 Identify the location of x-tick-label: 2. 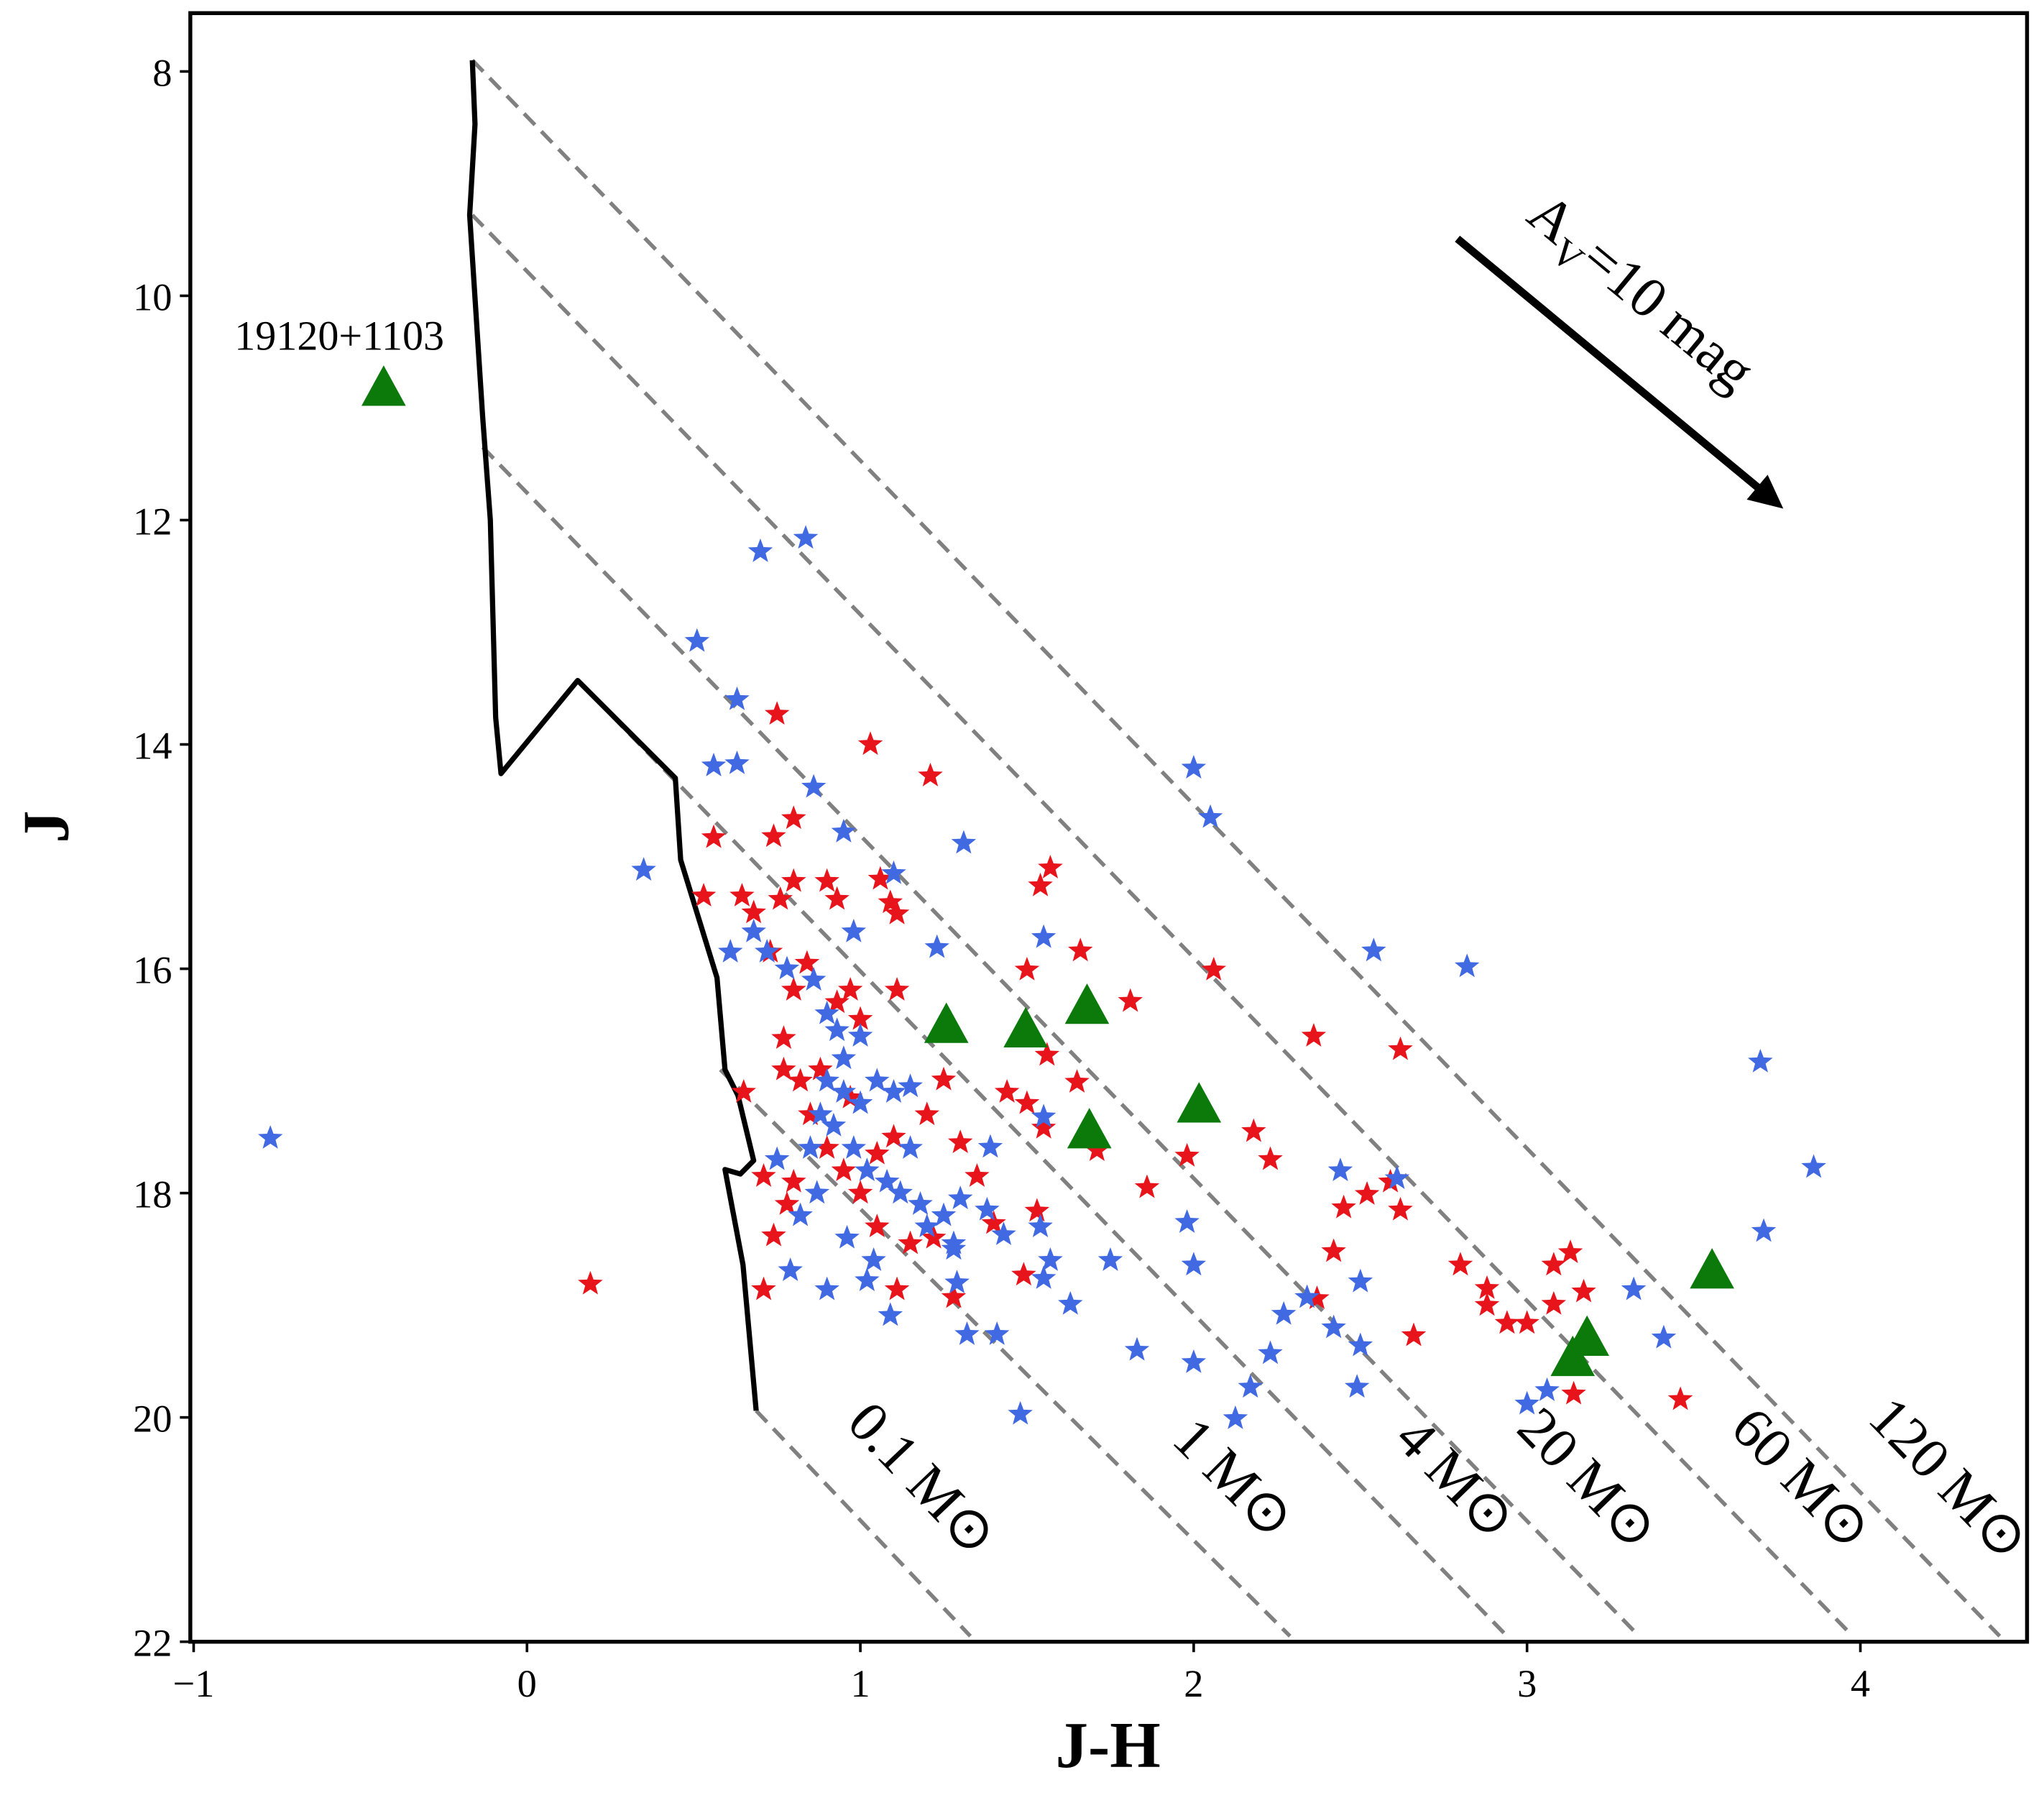
(1193, 1683).